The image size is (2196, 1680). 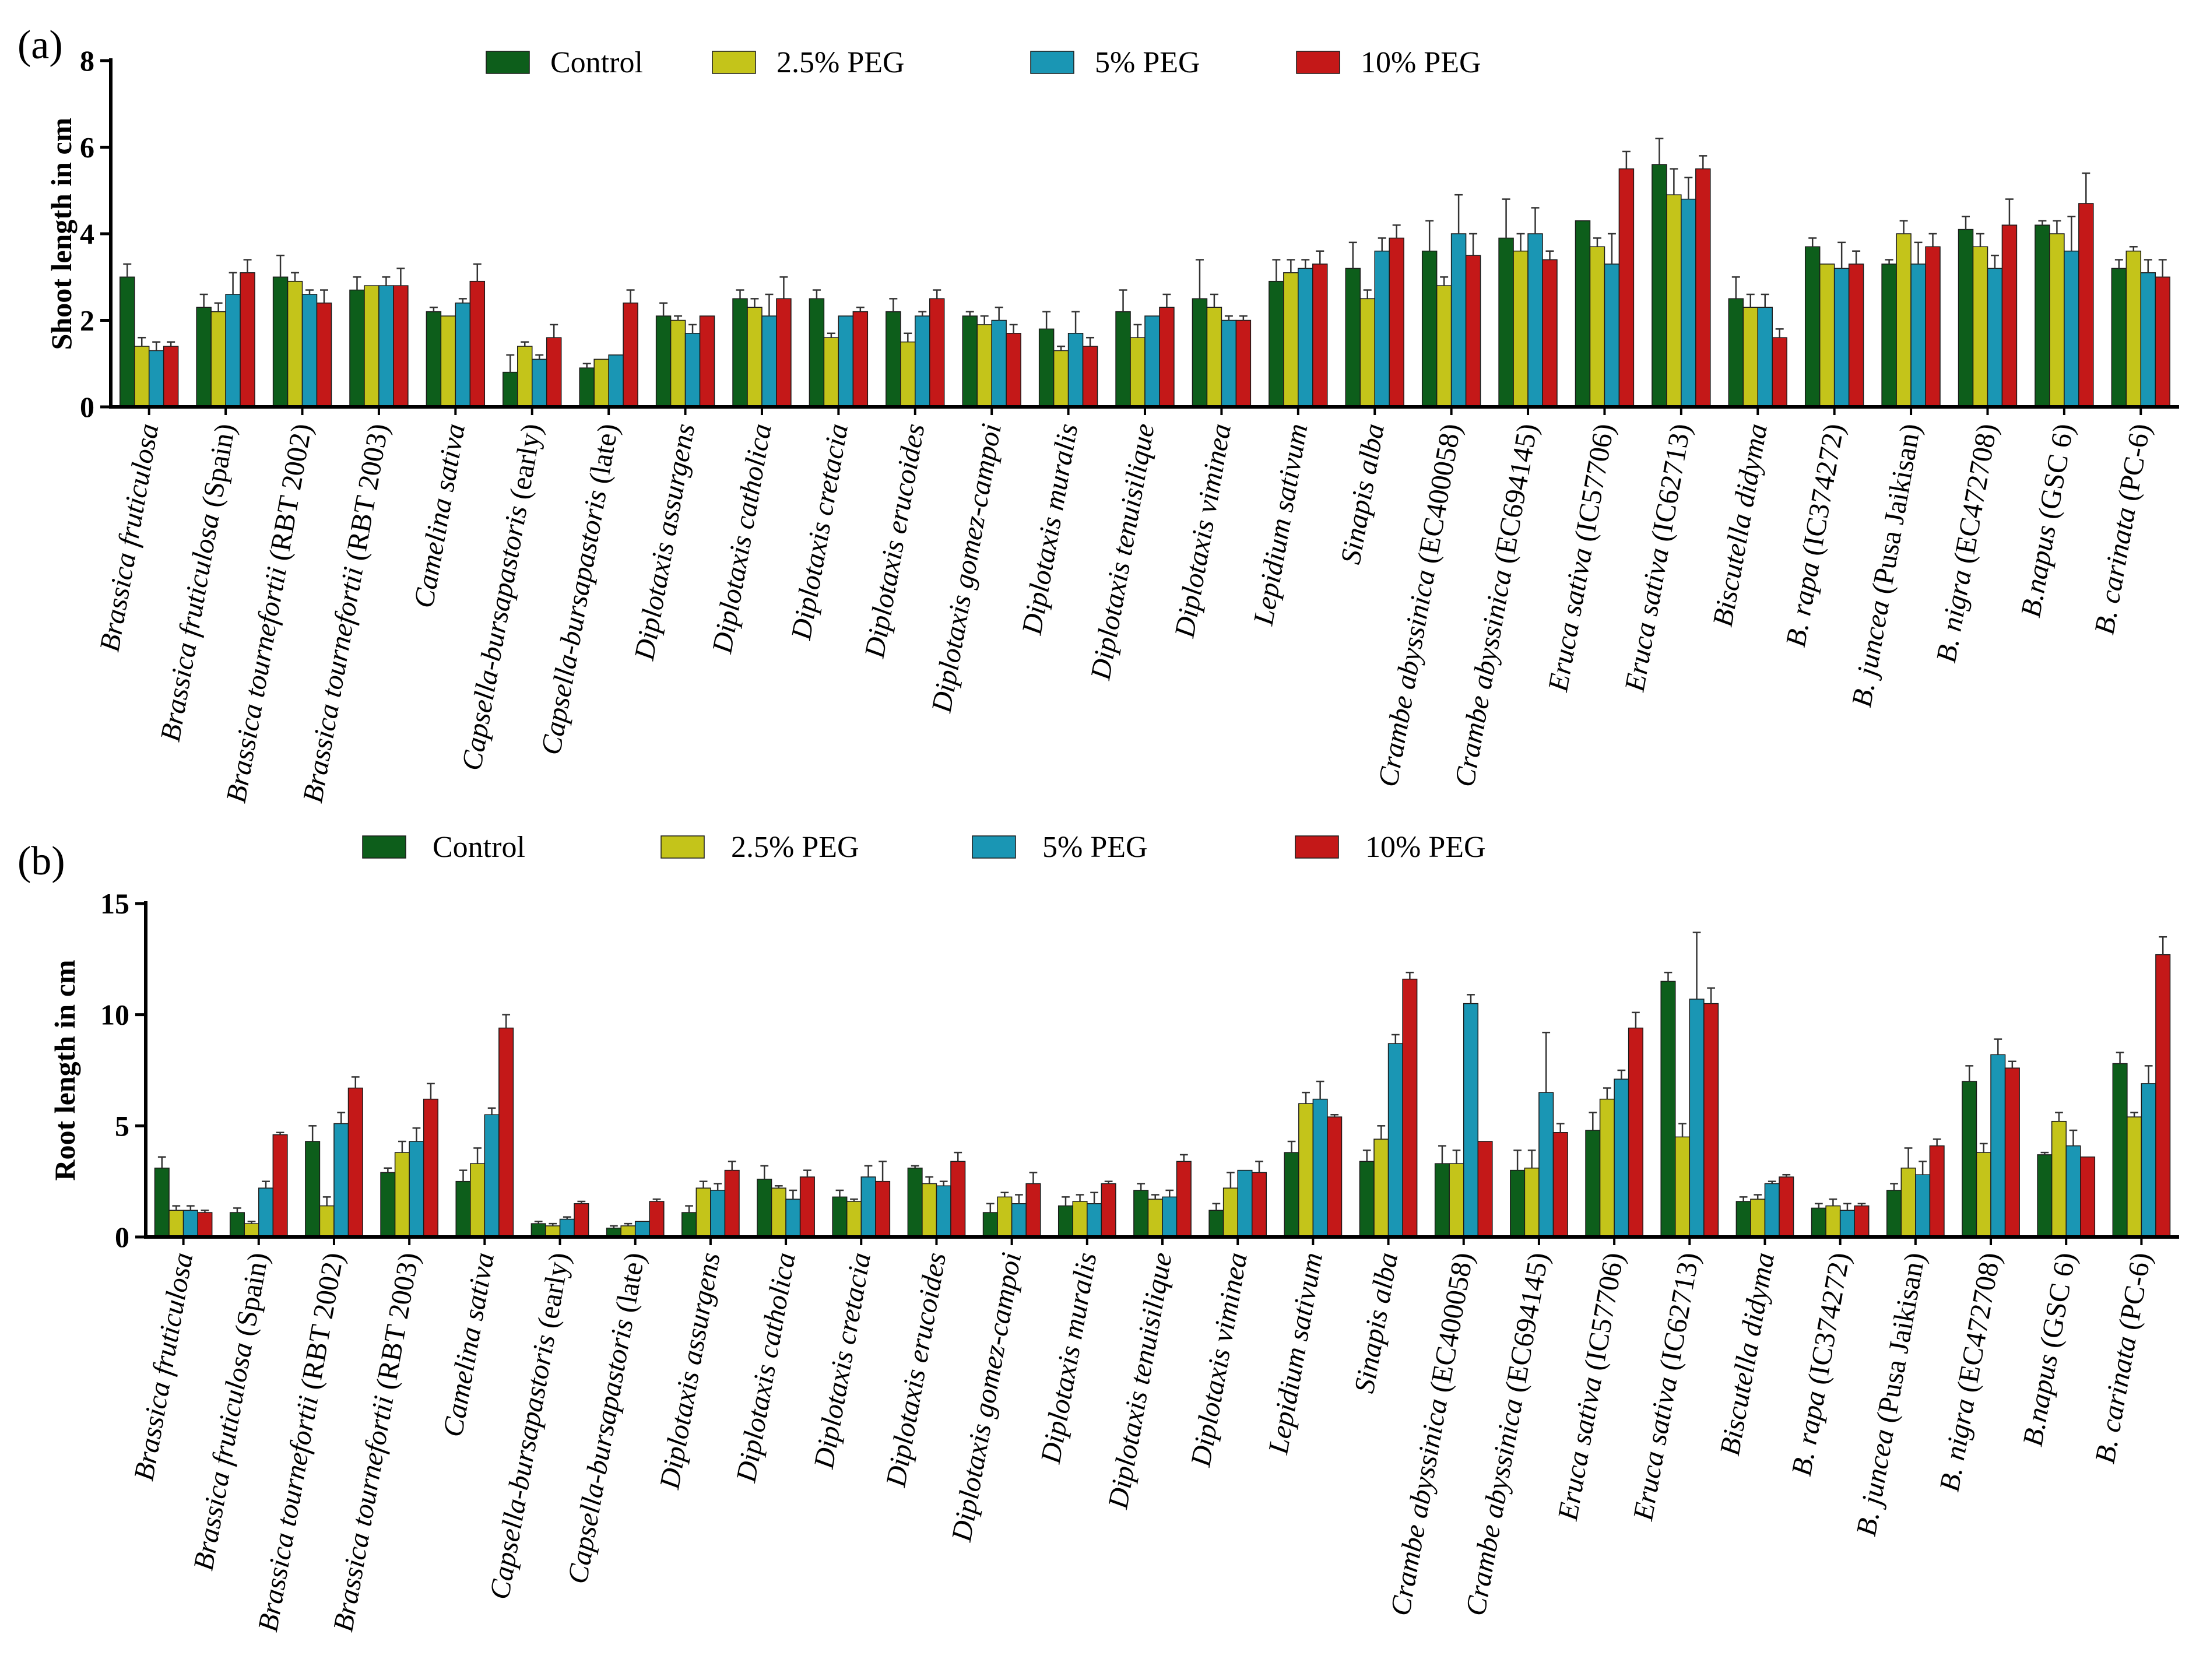 I want to click on x-category-label: Diplotaxis gomez-campoi, so click(x=986, y=1397).